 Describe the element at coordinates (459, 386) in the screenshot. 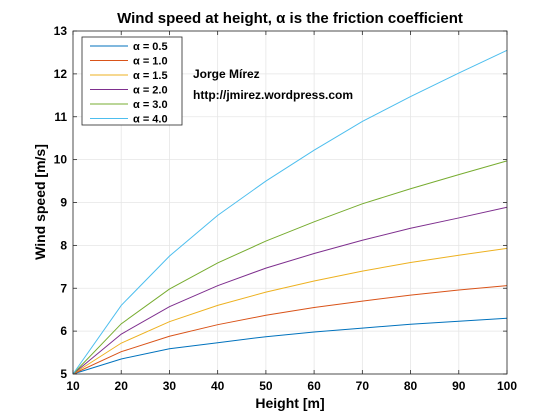

I see `x-tick-label: 90` at that location.